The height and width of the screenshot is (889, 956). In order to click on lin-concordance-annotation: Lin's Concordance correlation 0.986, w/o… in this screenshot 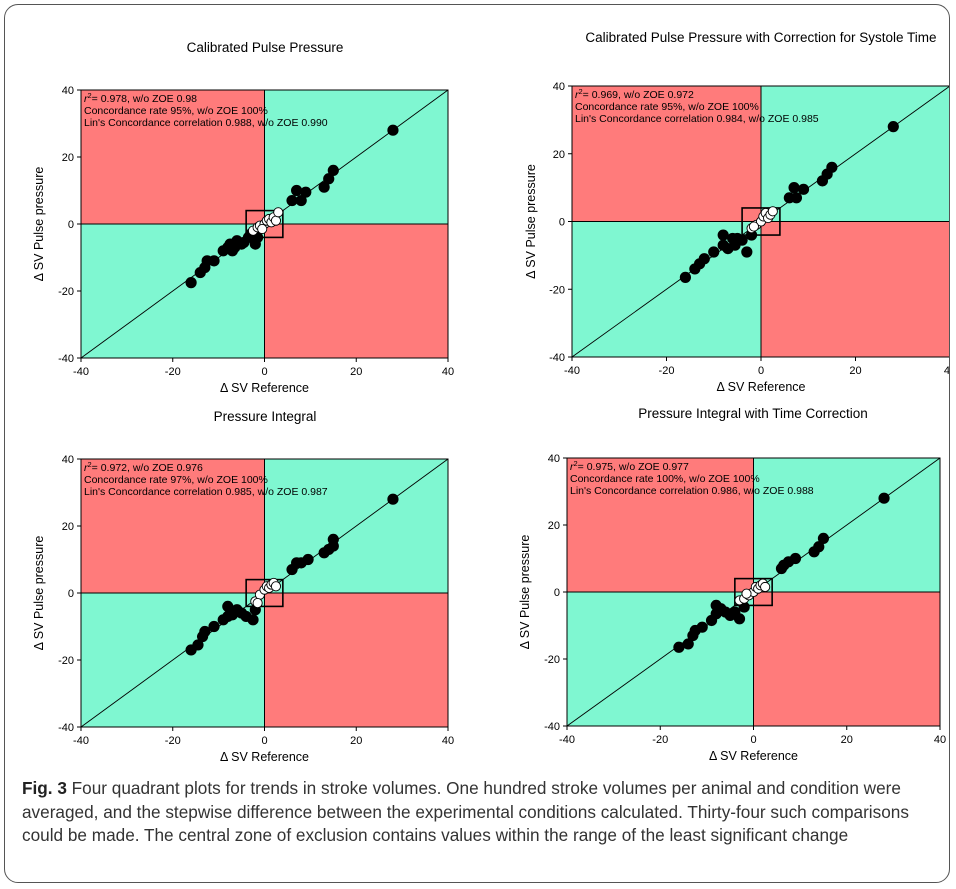, I will do `click(692, 491)`.